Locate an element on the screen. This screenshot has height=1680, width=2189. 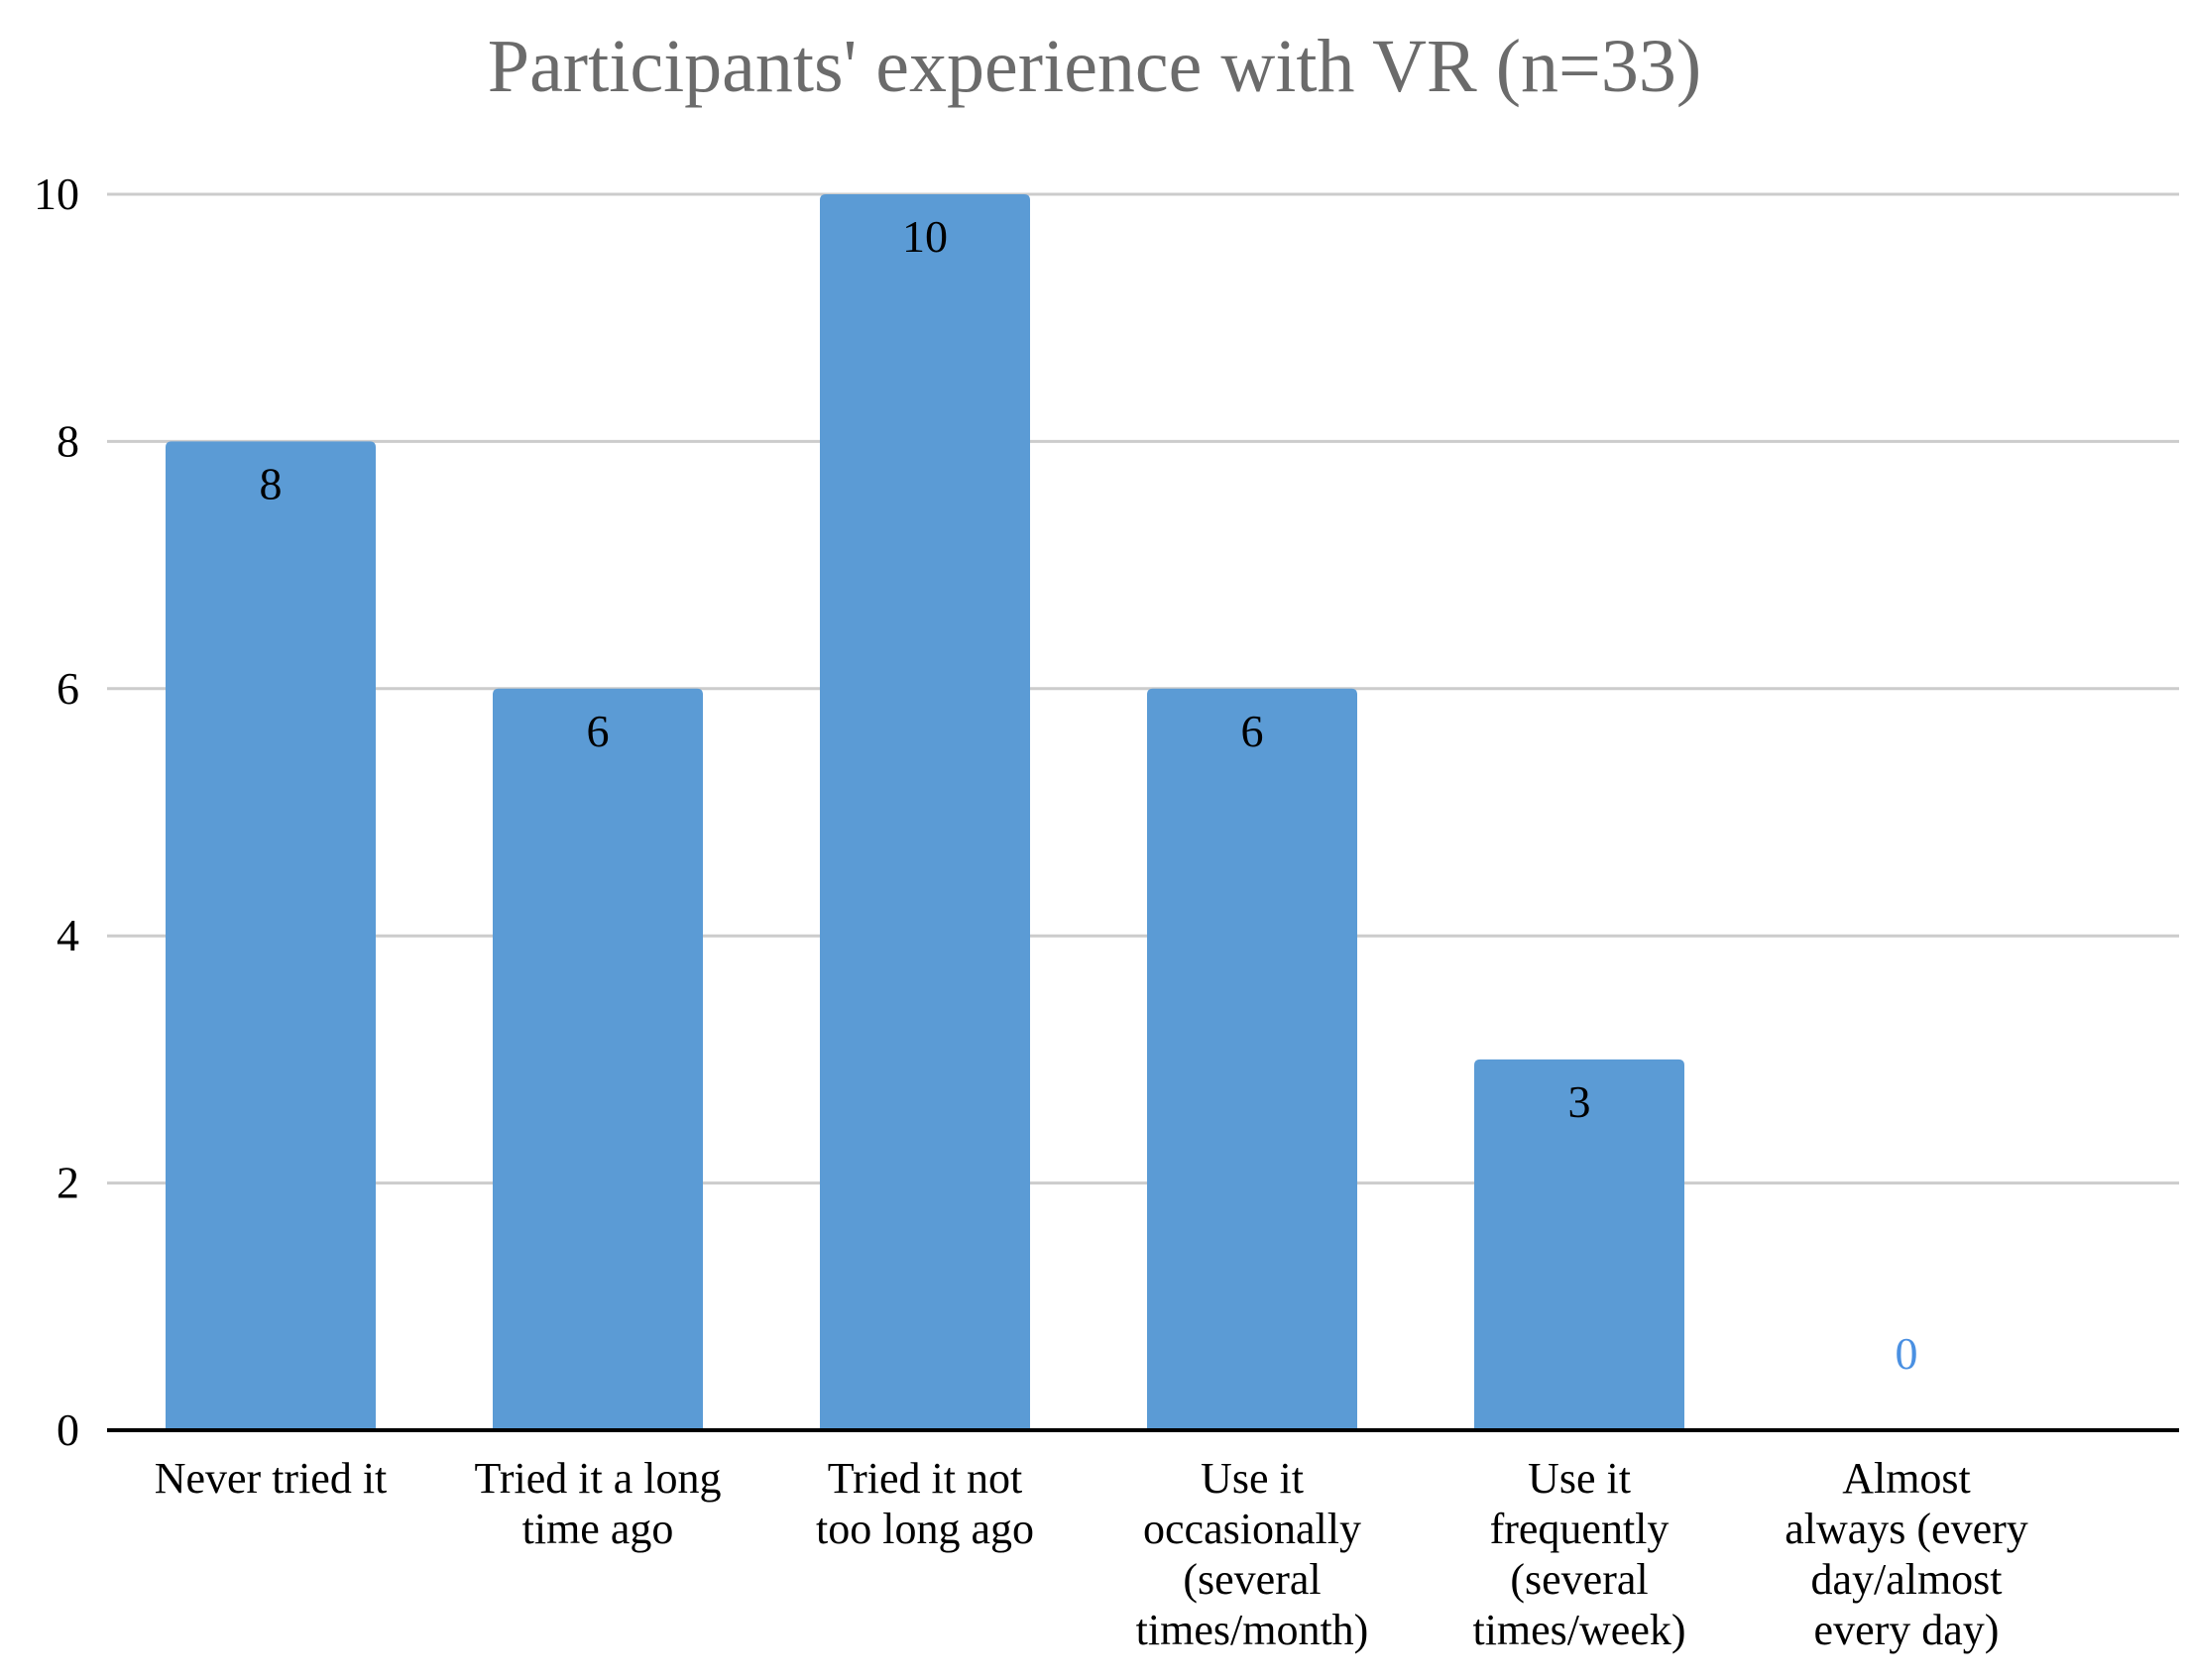
x-tick-label: Almost always (every day/almost every day) is located at coordinates (1906, 1554).